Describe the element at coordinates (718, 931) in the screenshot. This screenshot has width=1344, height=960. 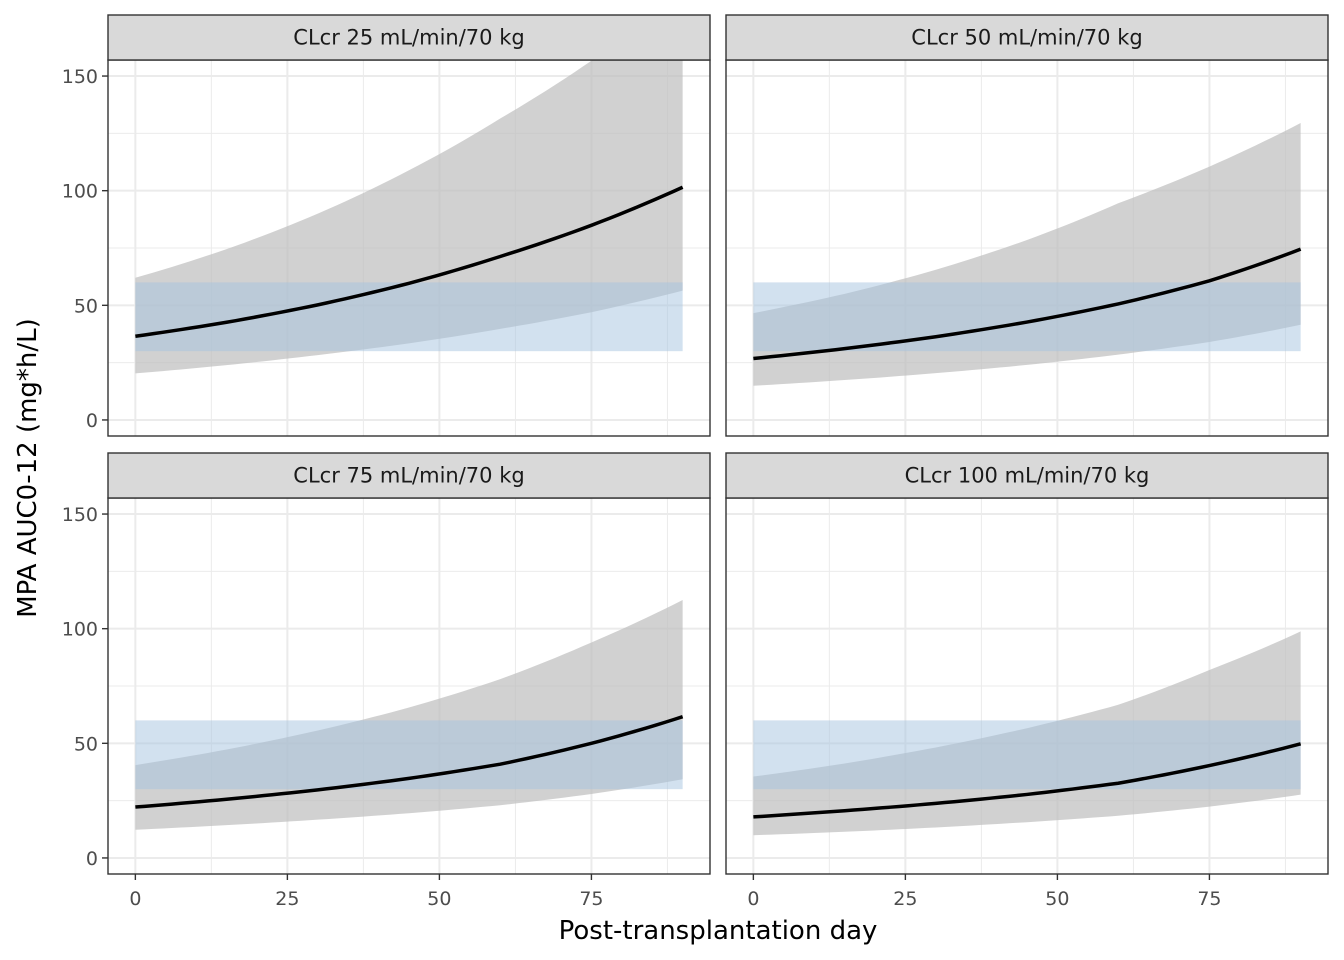
I see `x-axis-title: Post-transplantation day` at that location.